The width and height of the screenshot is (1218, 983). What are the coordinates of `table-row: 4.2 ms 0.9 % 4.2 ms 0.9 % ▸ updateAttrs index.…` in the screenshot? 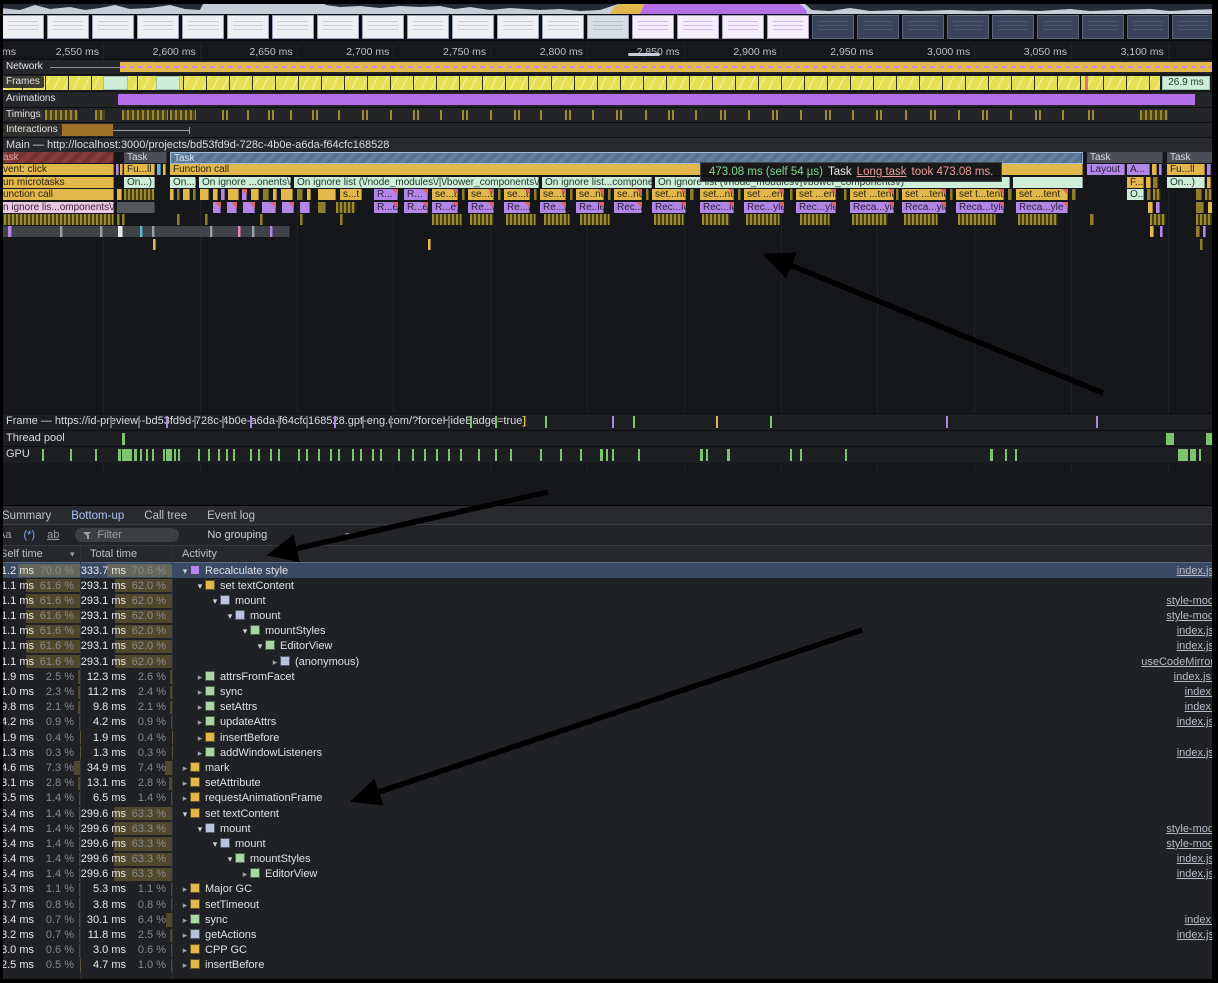 It's located at (609, 722).